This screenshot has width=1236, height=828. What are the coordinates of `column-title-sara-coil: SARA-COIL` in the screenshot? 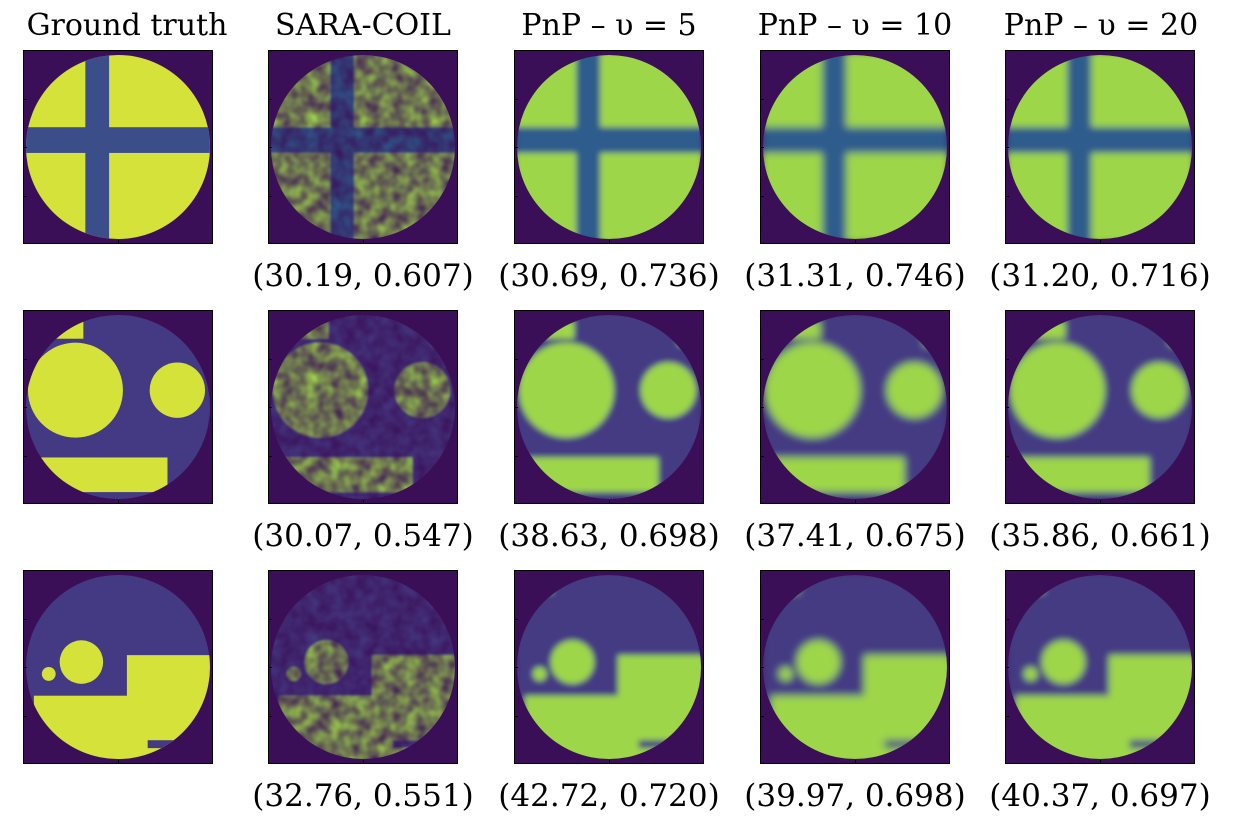 It's located at (363, 25).